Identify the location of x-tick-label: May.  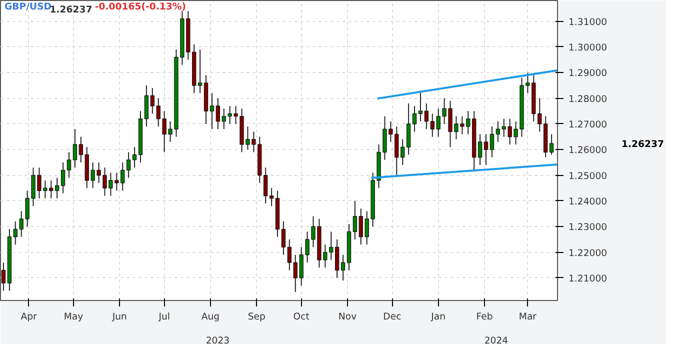
(74, 317).